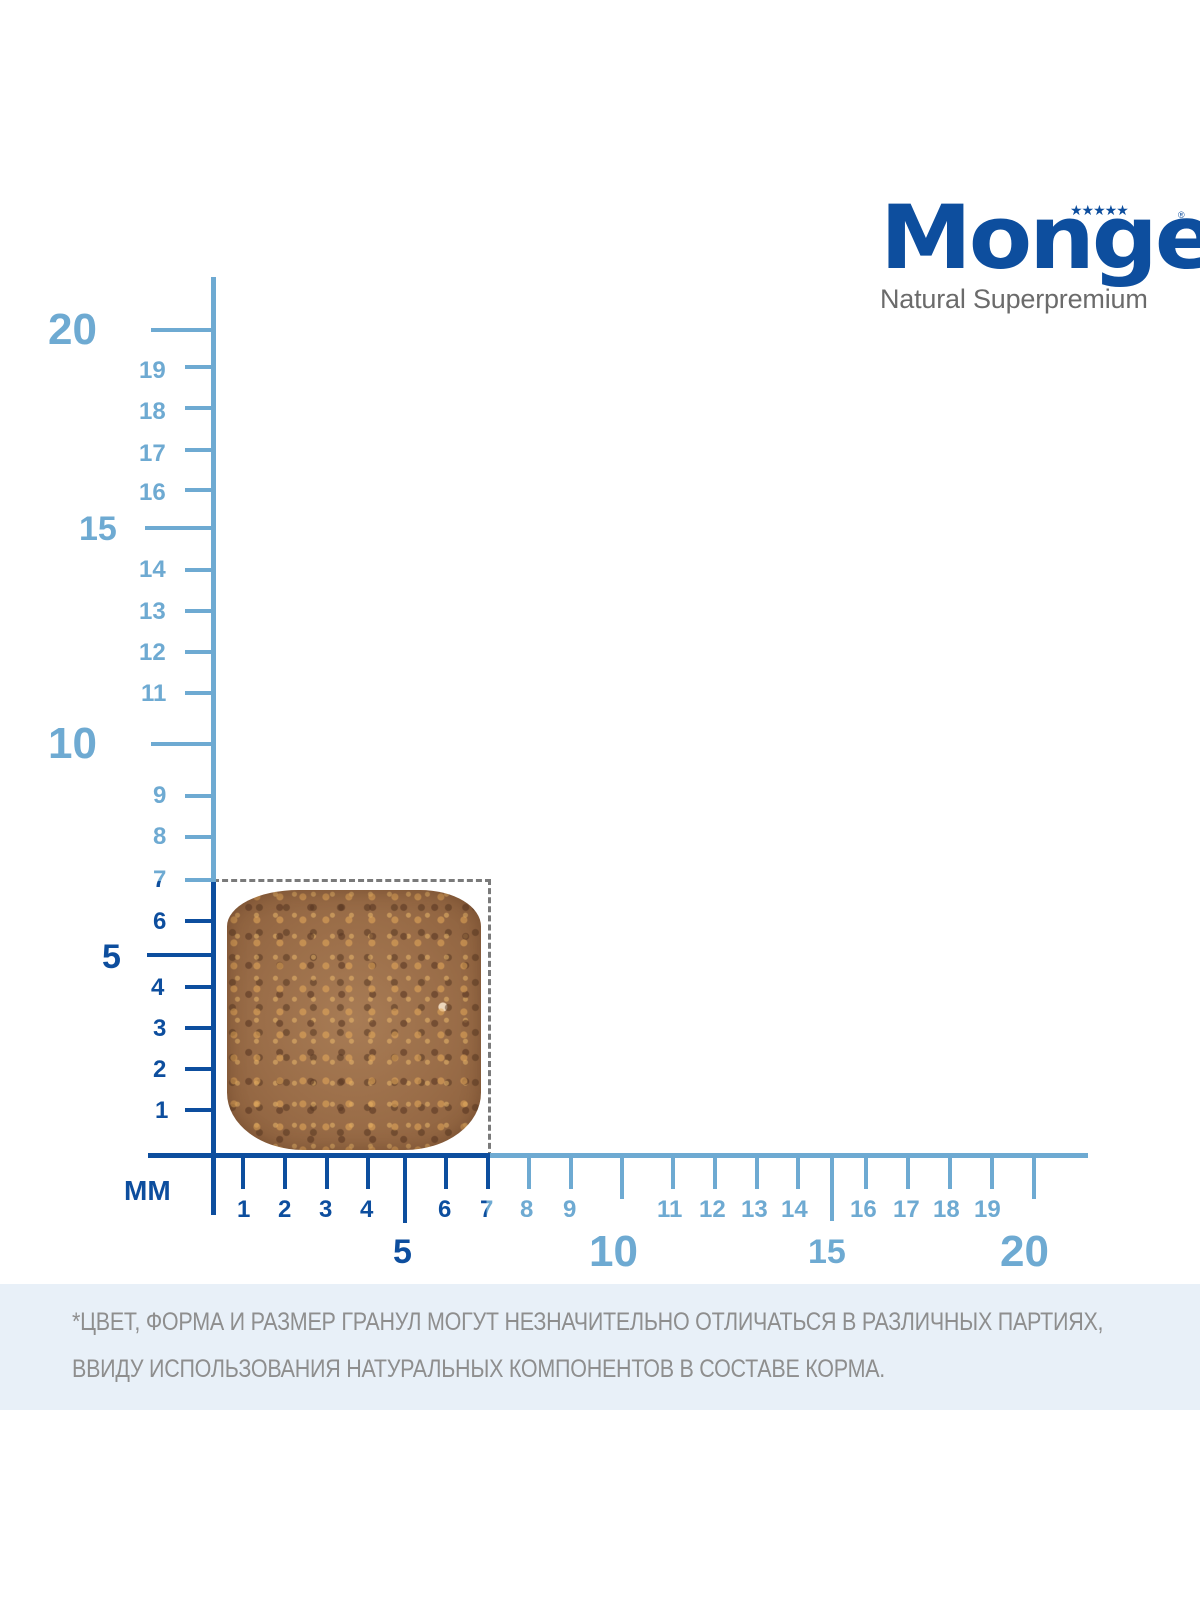 This screenshot has height=1600, width=1200. What do you see at coordinates (367, 1209) in the screenshot?
I see `x-label-4: 4` at bounding box center [367, 1209].